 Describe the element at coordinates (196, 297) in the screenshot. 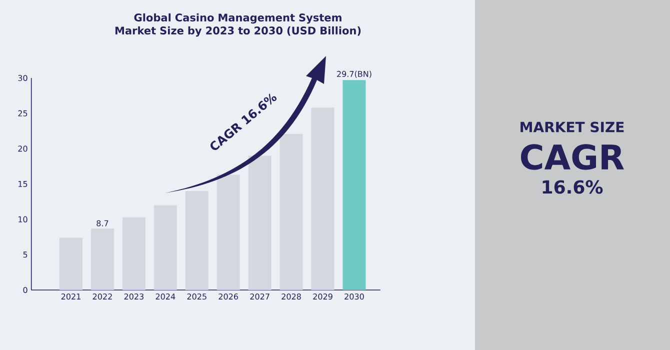

I see `x-tick-label: 2025` at that location.